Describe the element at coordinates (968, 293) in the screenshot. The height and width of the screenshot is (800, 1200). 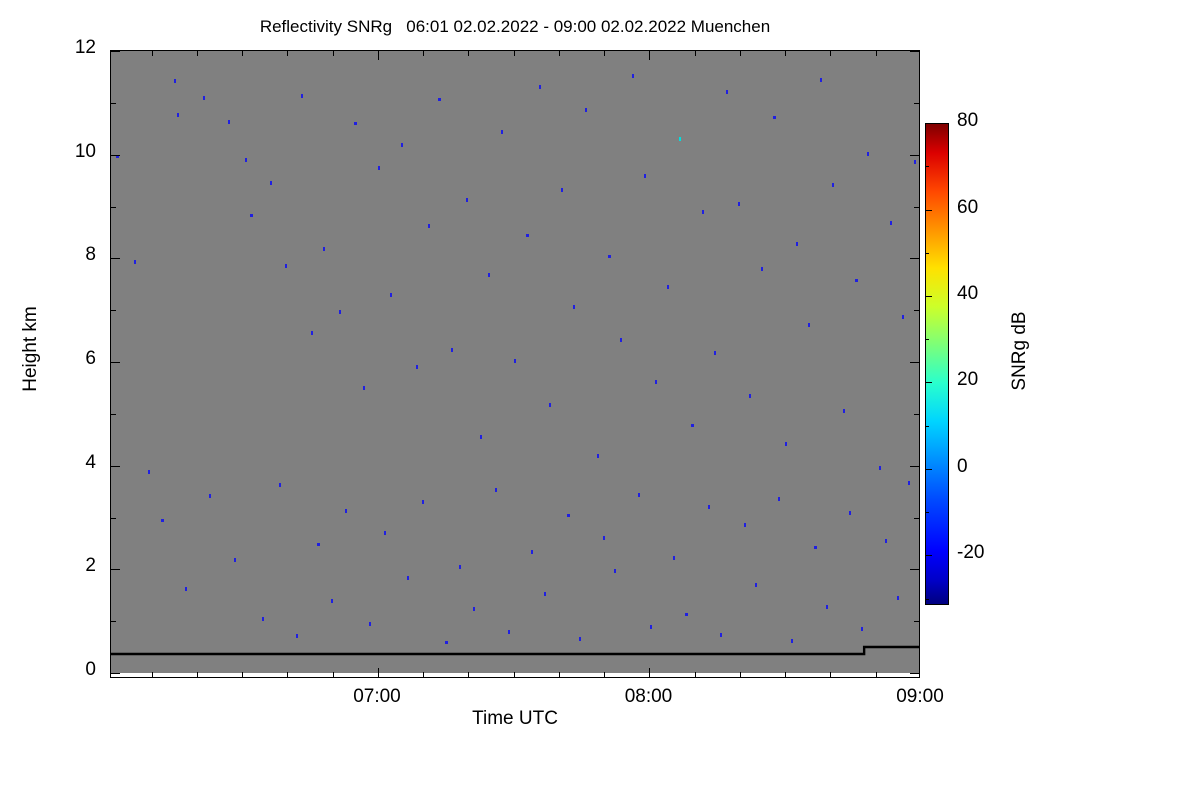
I see `colorbar-tick-label: 40` at that location.